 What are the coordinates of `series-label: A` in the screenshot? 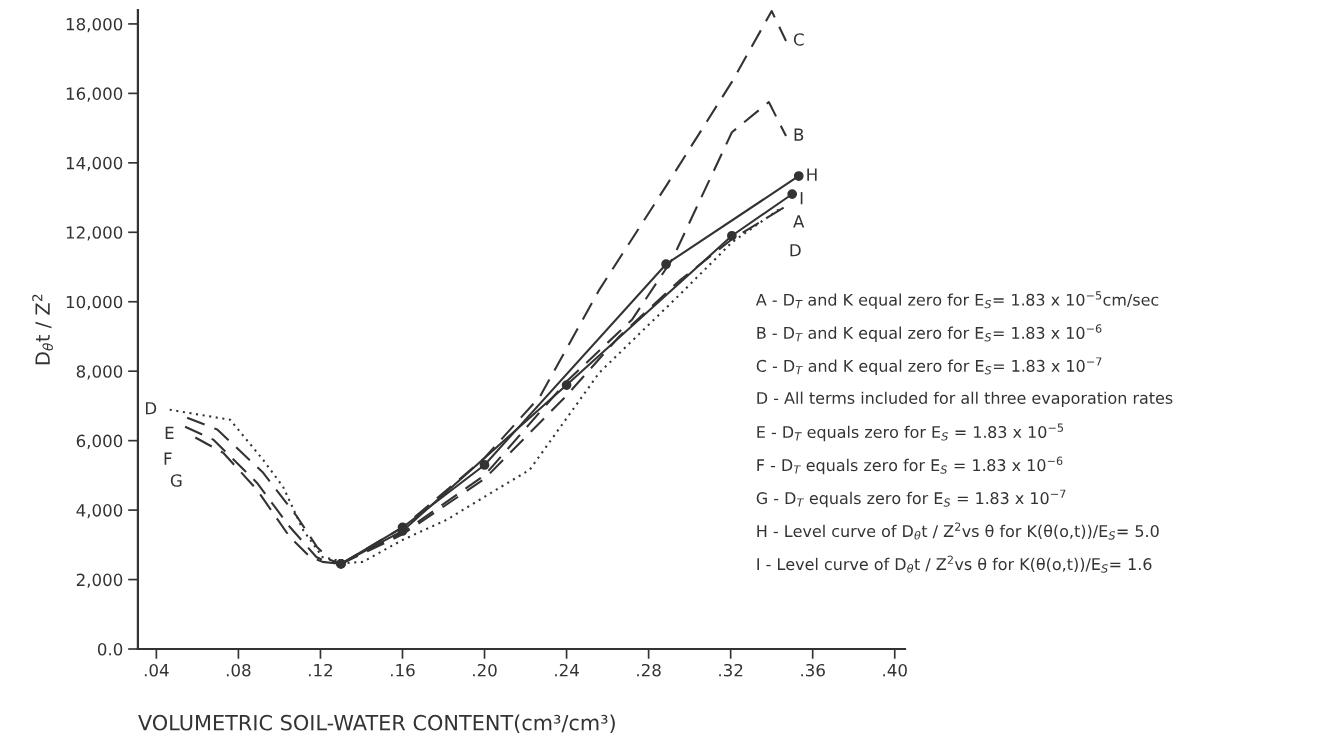 It's located at (799, 221).